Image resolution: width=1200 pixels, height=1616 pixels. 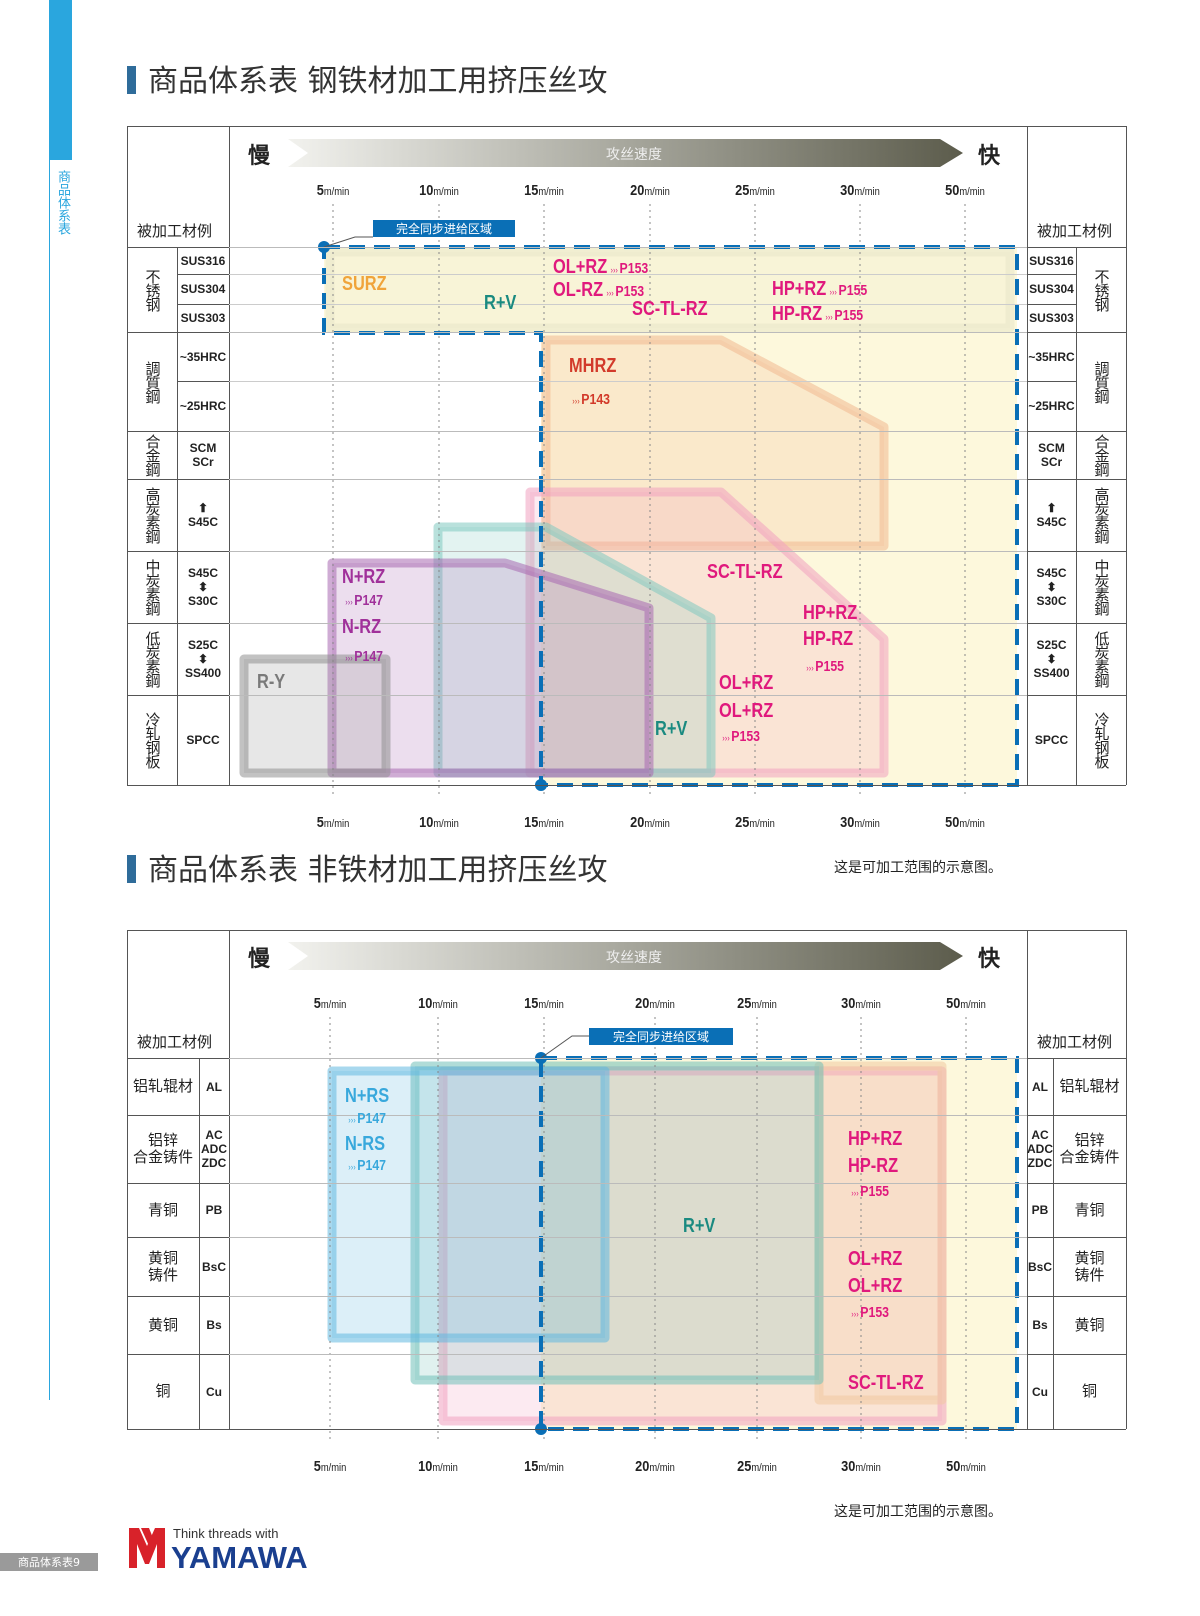 I want to click on chart-note: 这是可加工范围的示意图。, so click(x=918, y=1512).